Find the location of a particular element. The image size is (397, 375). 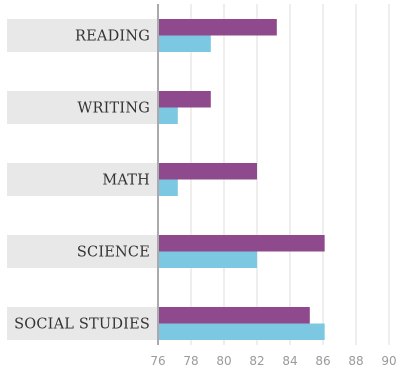

x-tick-label: 76 is located at coordinates (157, 361).